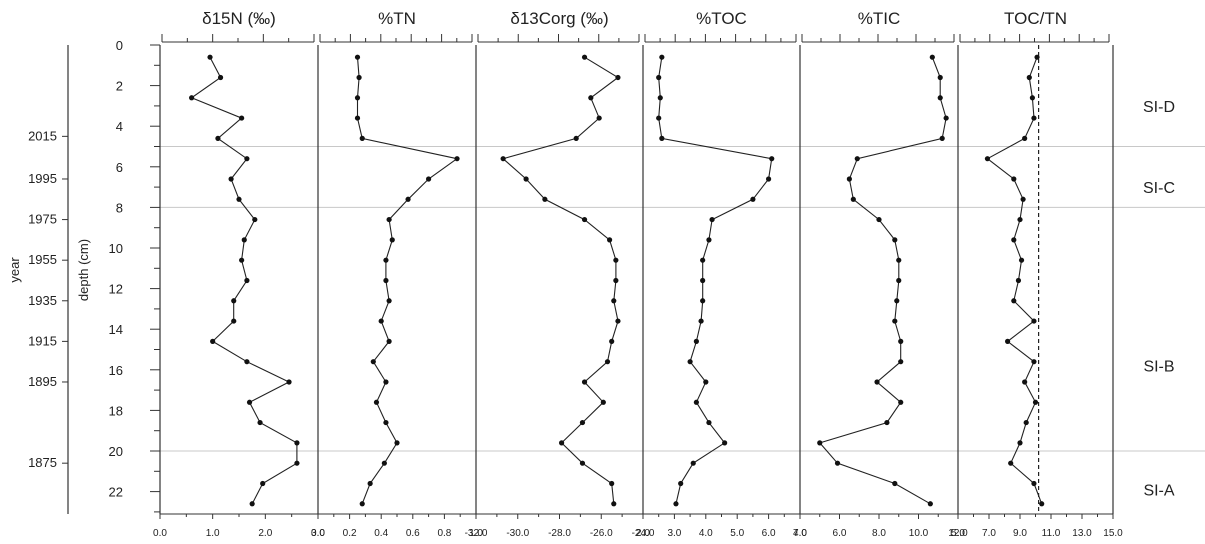  I want to click on x-tick-label: 11.0, so click(1051, 533).